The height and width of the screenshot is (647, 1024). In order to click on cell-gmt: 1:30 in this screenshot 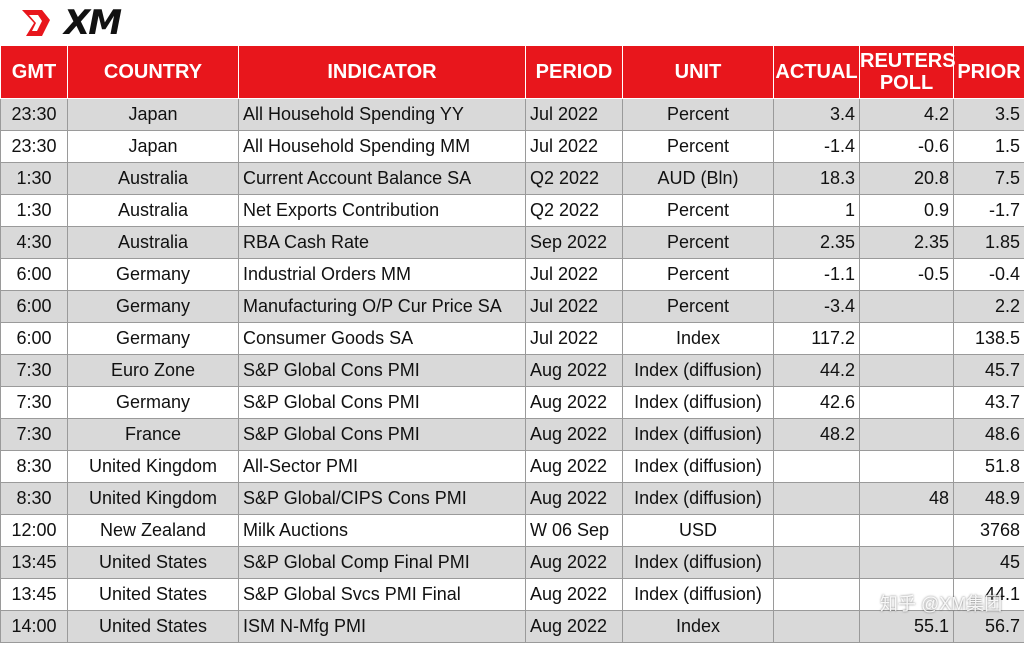, I will do `click(34, 210)`.